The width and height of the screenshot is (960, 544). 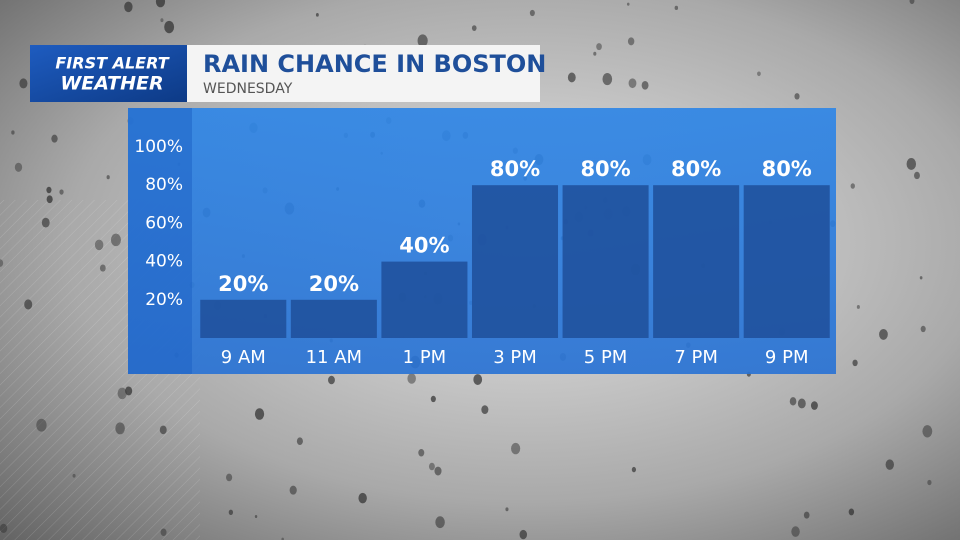 What do you see at coordinates (696, 357) in the screenshot?
I see `x-tick-label: 7 PM` at bounding box center [696, 357].